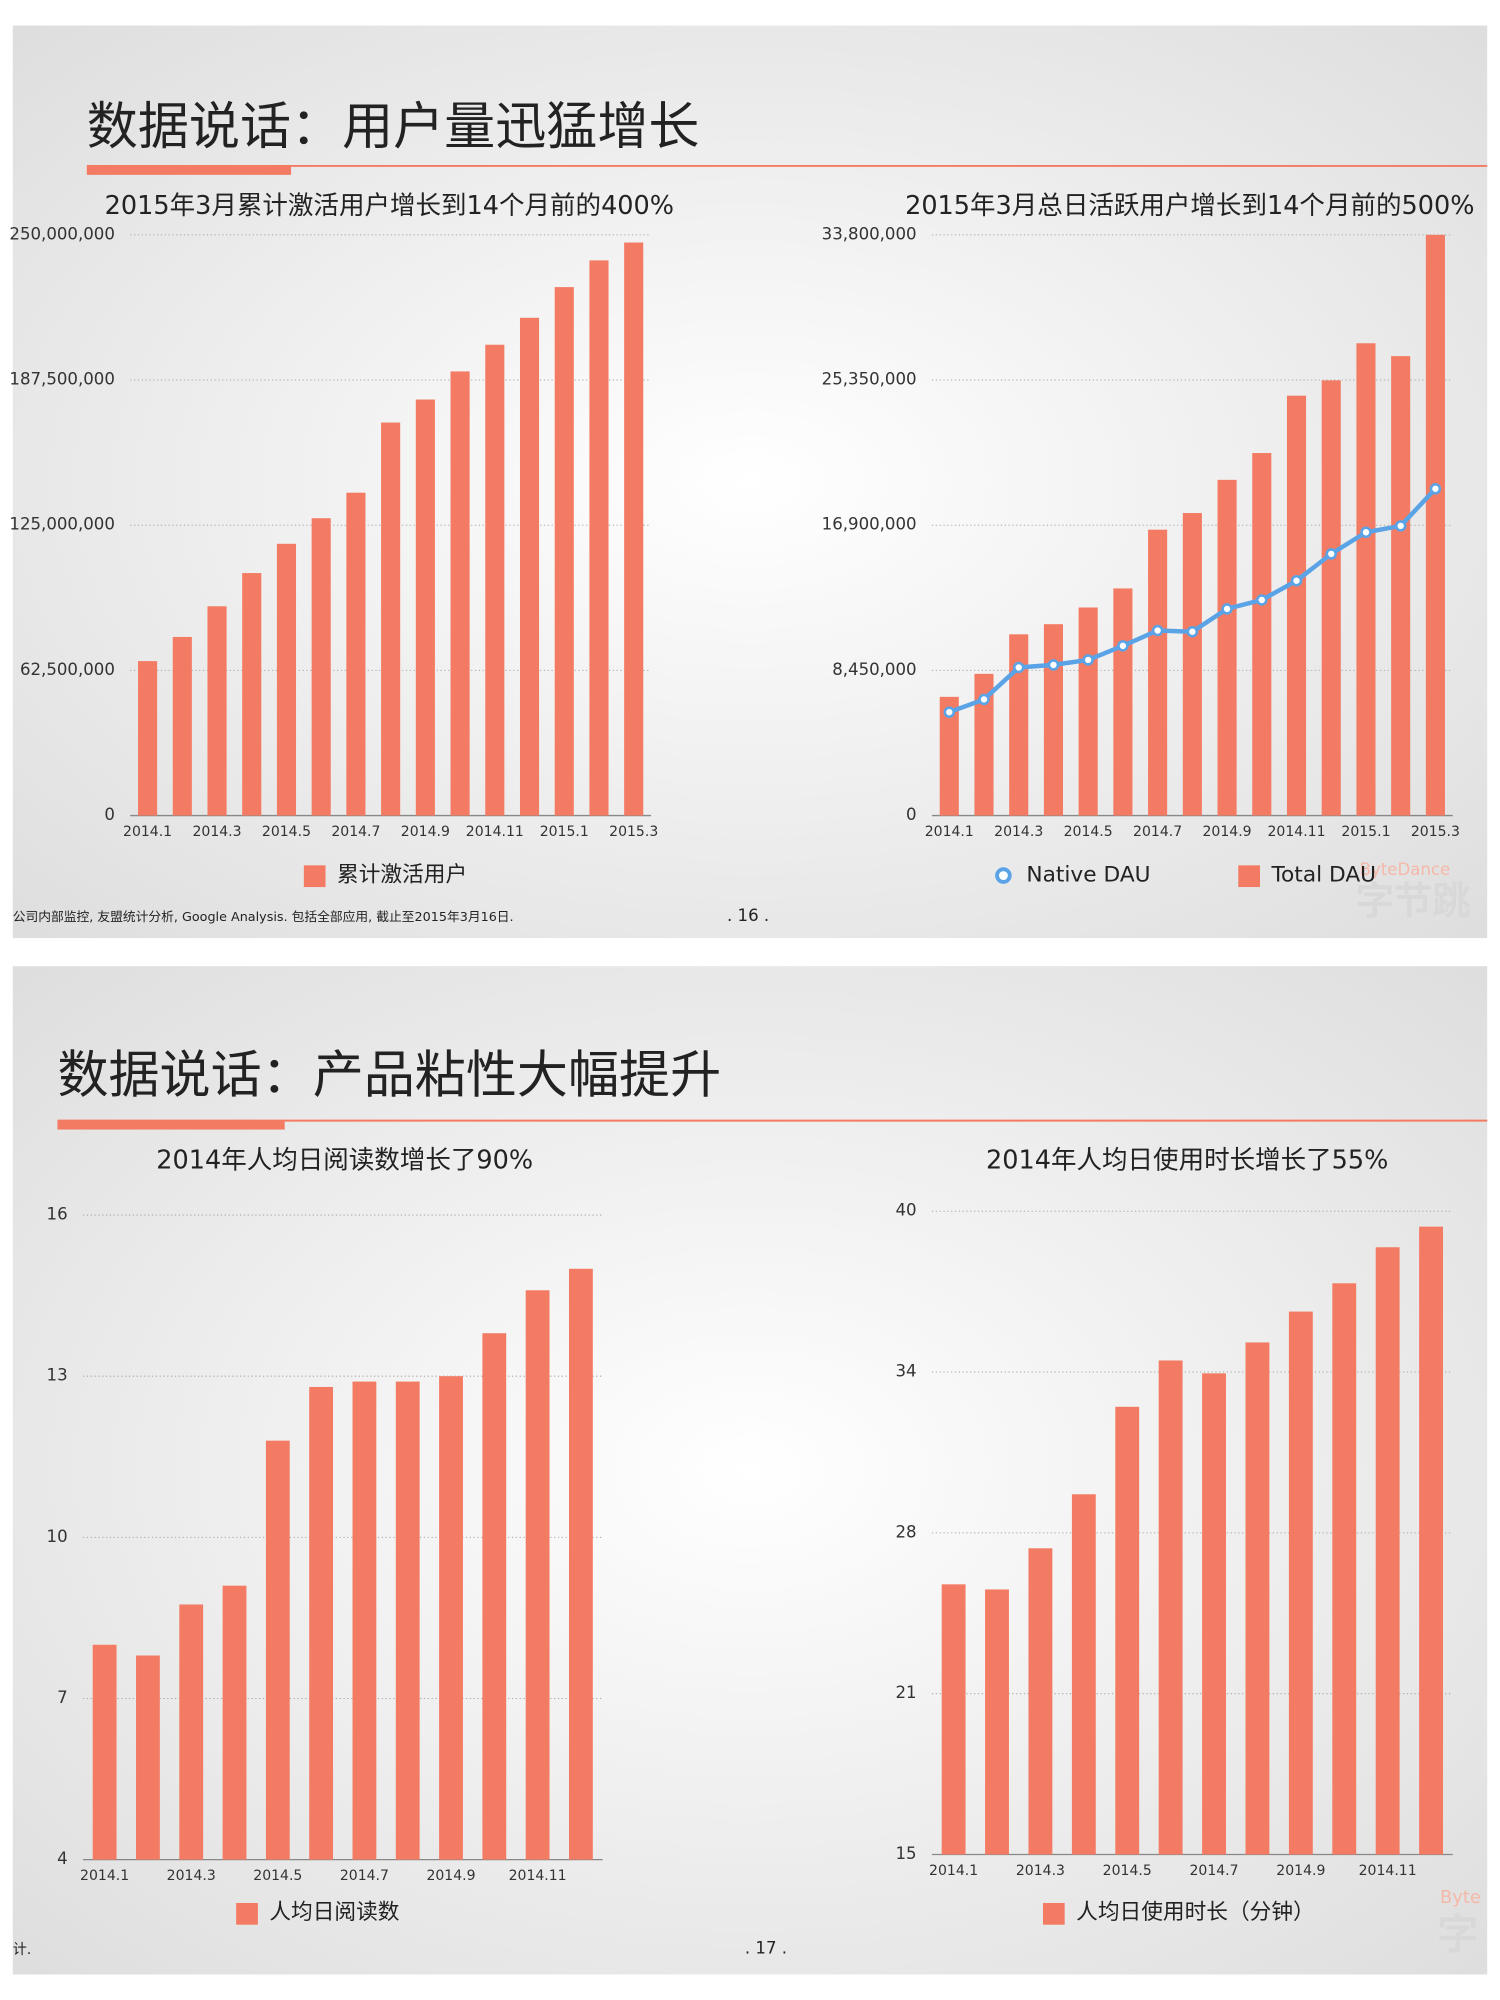 Image resolution: width=1500 pixels, height=2000 pixels. Describe the element at coordinates (905, 1371) in the screenshot. I see `y-tick-label: 34` at that location.